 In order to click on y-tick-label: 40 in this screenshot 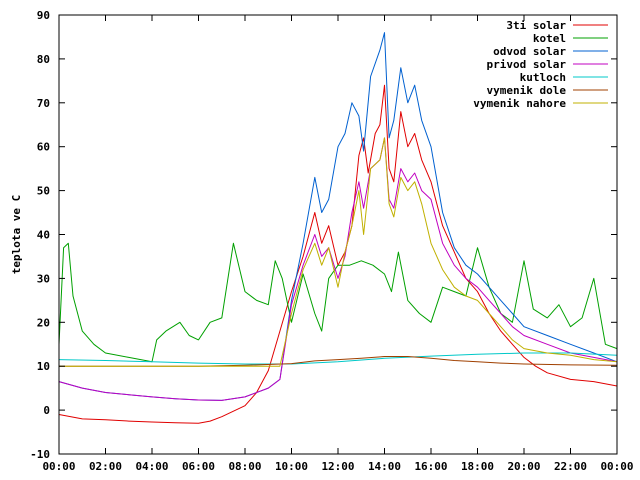, I will do `click(43, 235)`.